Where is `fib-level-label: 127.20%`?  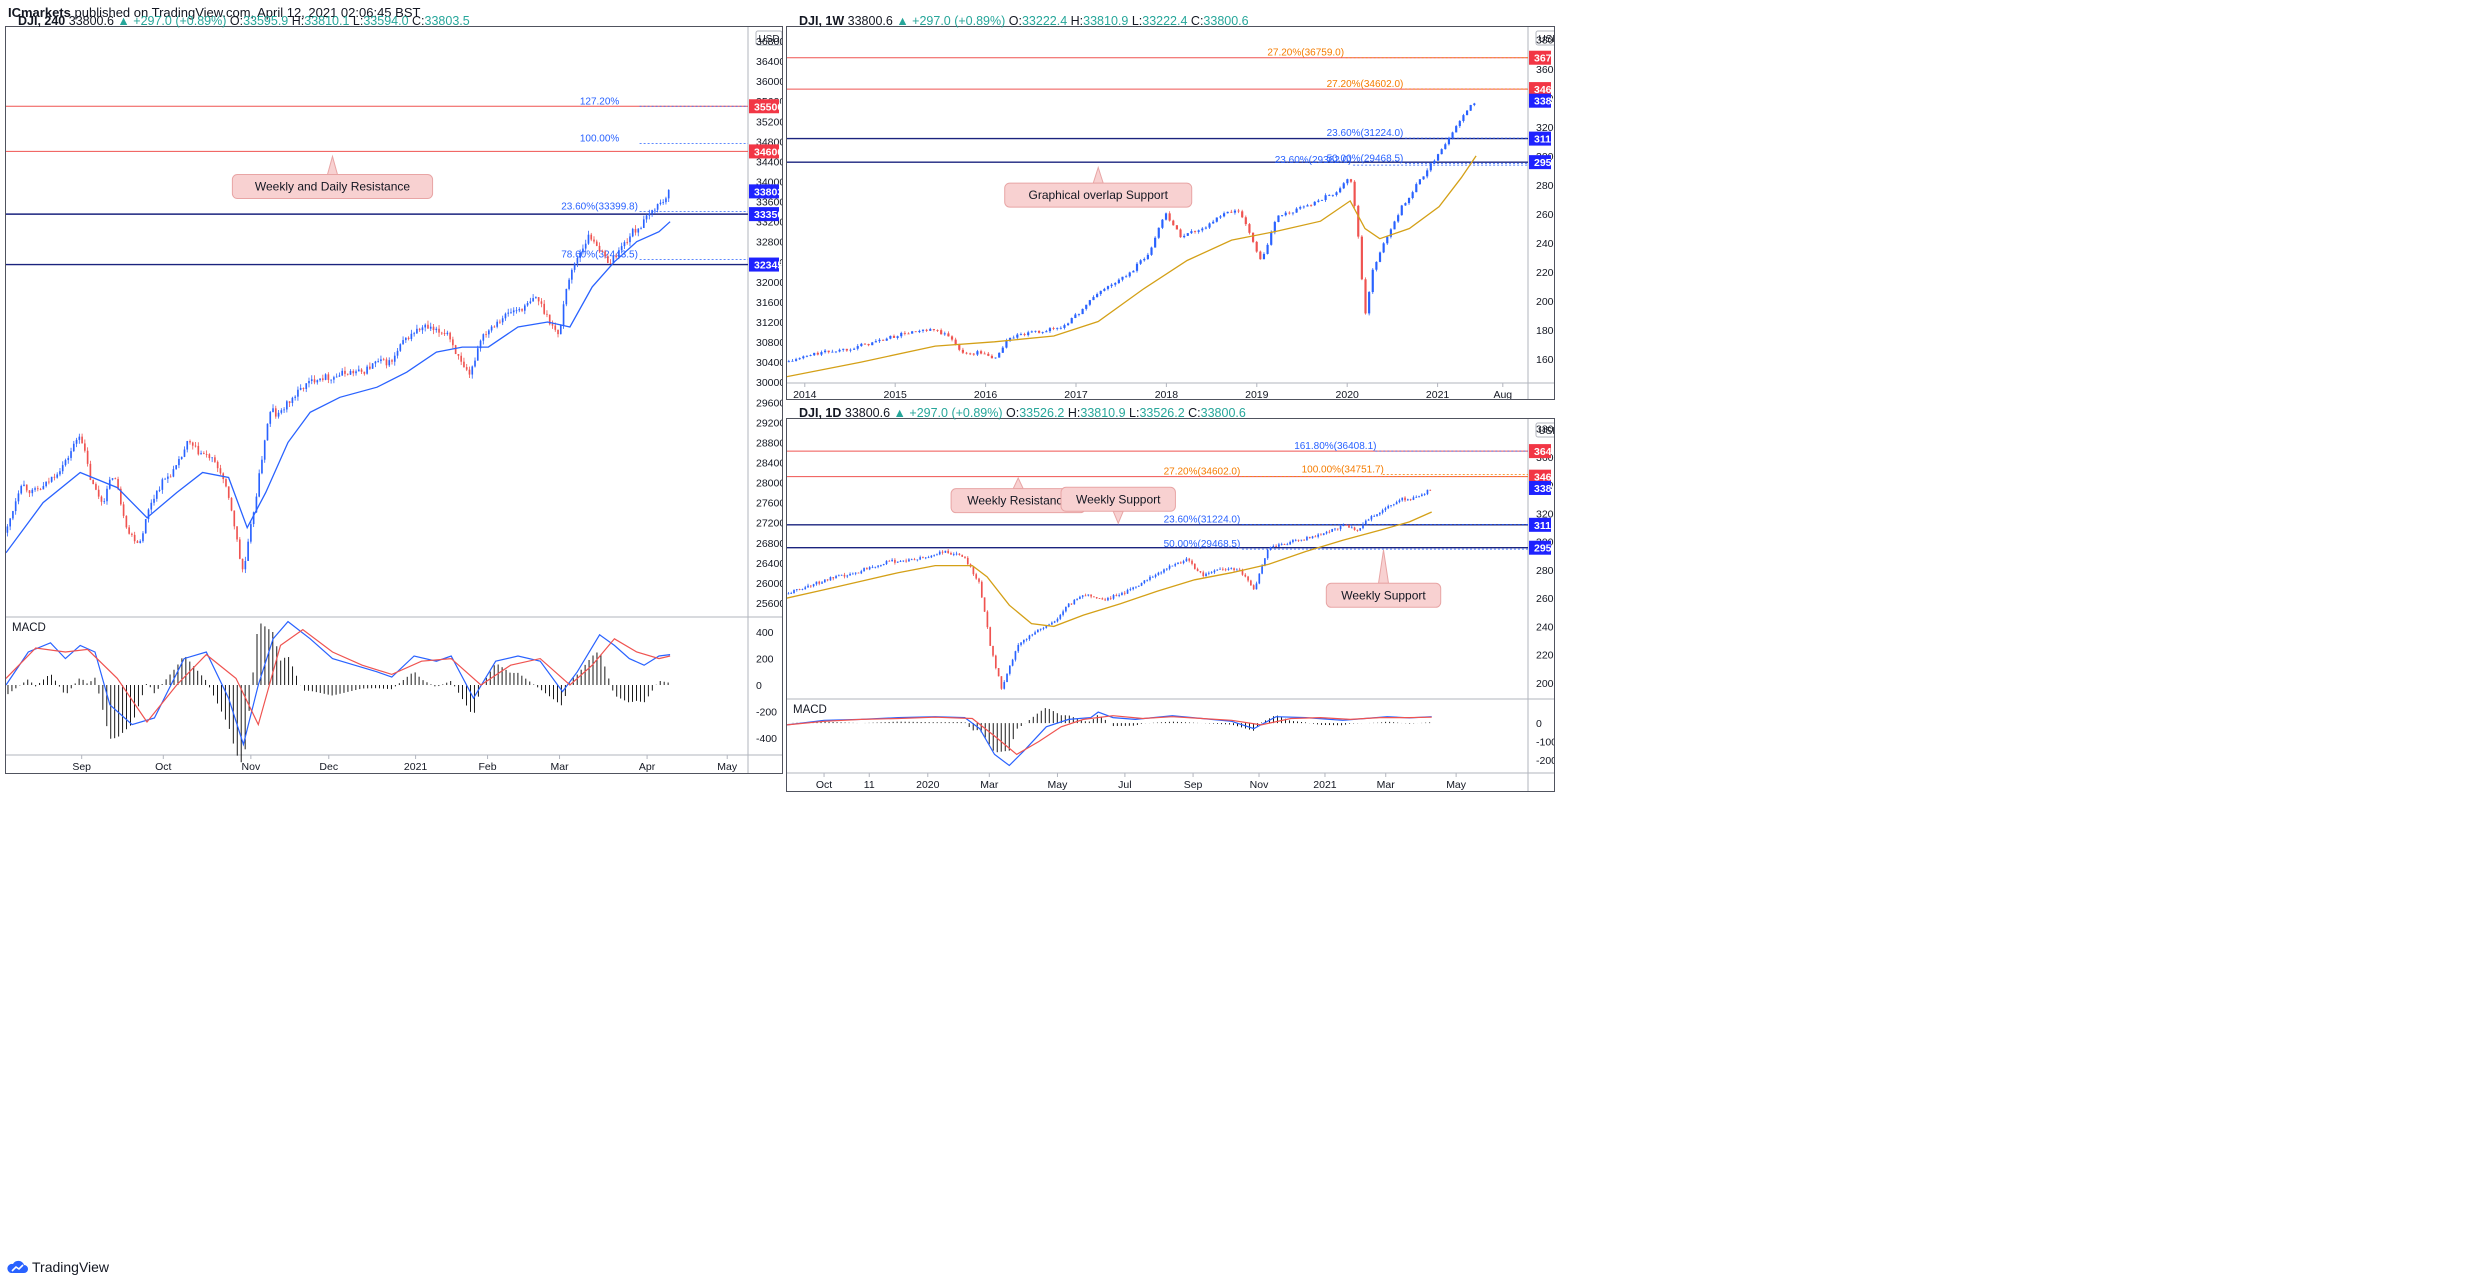
fib-level-label: 127.20% is located at coordinates (600, 101).